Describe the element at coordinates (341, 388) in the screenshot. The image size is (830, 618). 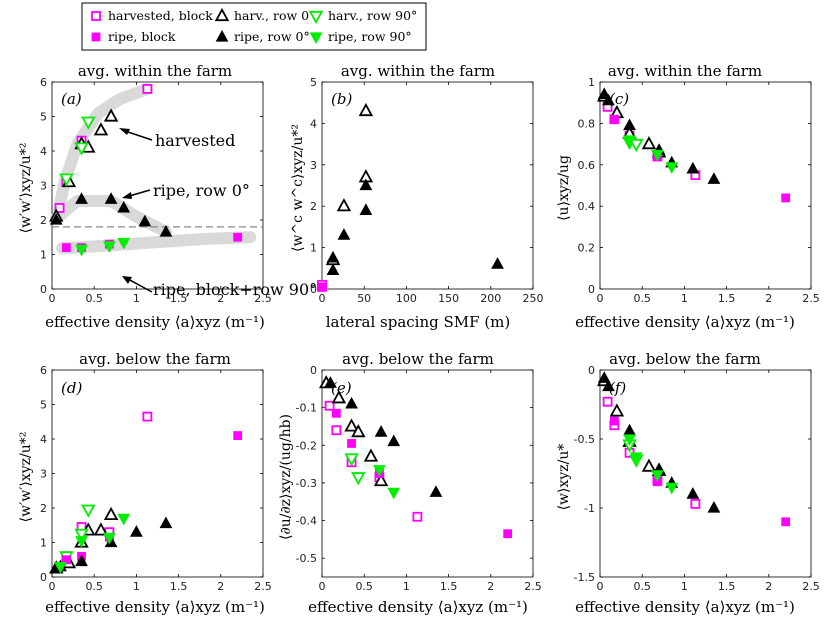
I see `panel-label-e: (e)` at that location.